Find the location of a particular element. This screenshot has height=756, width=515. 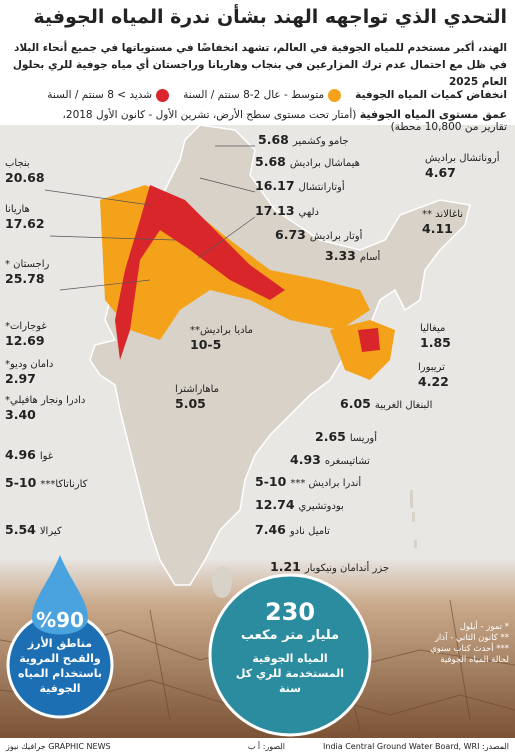

state-label: أوتارانتشال16.17 is located at coordinates (300, 187).